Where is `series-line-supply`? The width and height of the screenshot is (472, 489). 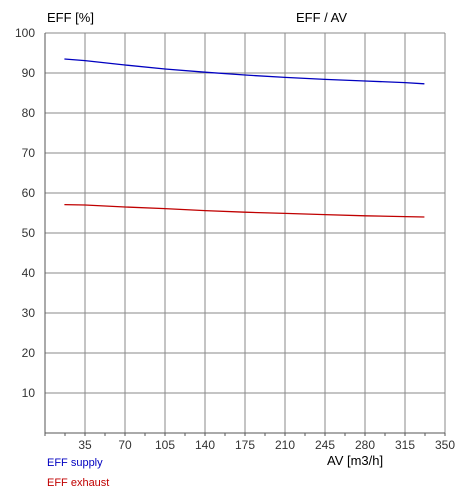 series-line-supply is located at coordinates (244, 71).